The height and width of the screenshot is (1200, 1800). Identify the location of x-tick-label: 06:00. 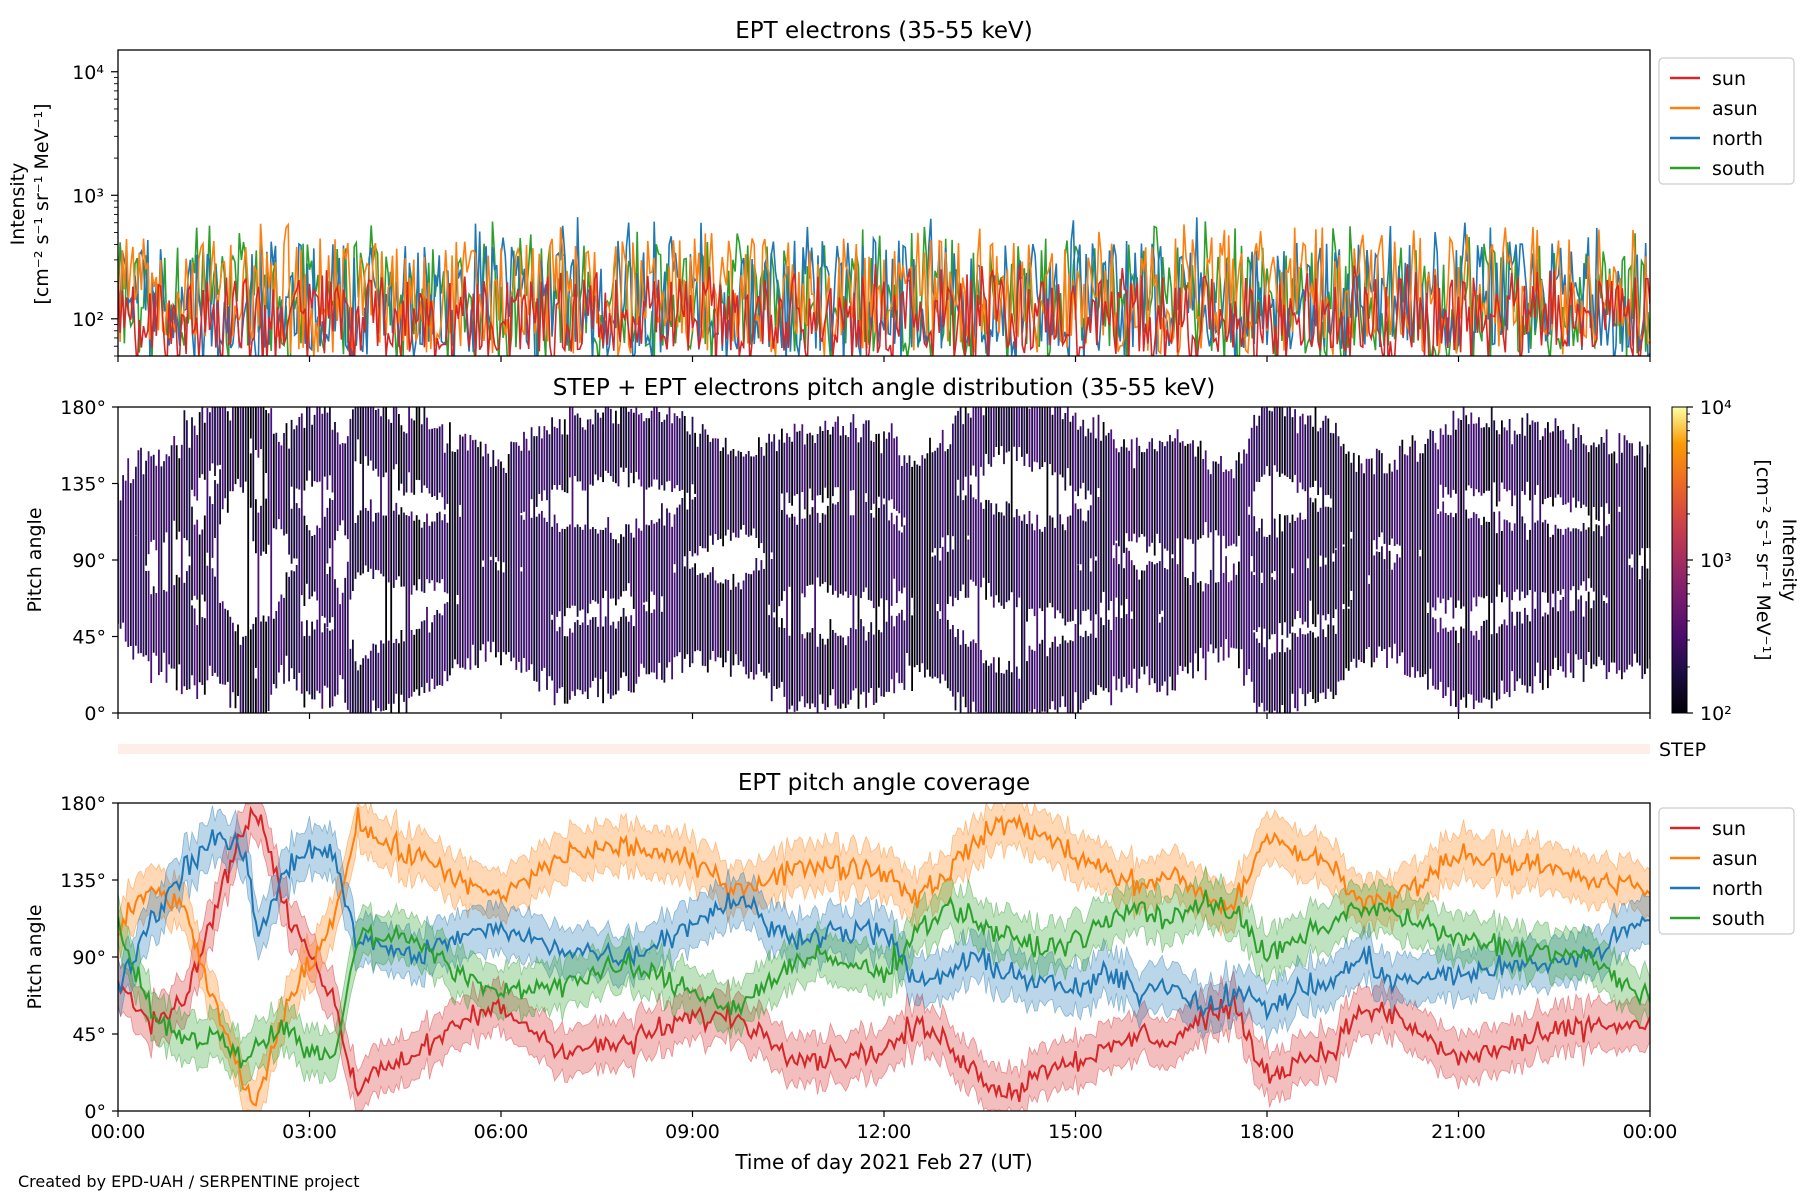
(501, 1132).